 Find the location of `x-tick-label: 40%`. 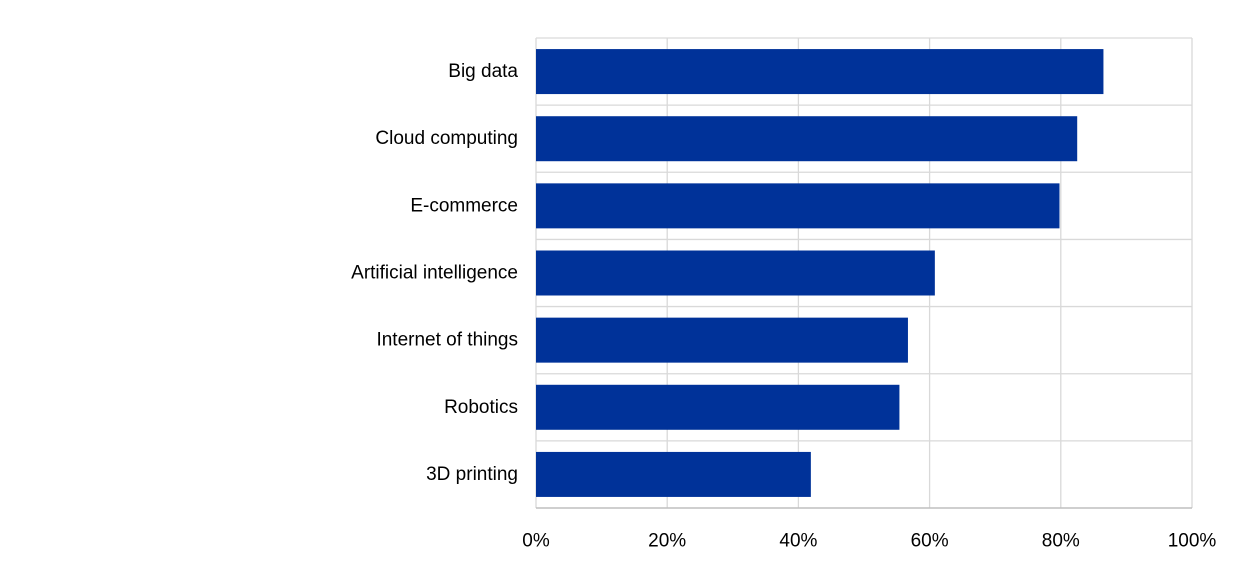

x-tick-label: 40% is located at coordinates (798, 541).